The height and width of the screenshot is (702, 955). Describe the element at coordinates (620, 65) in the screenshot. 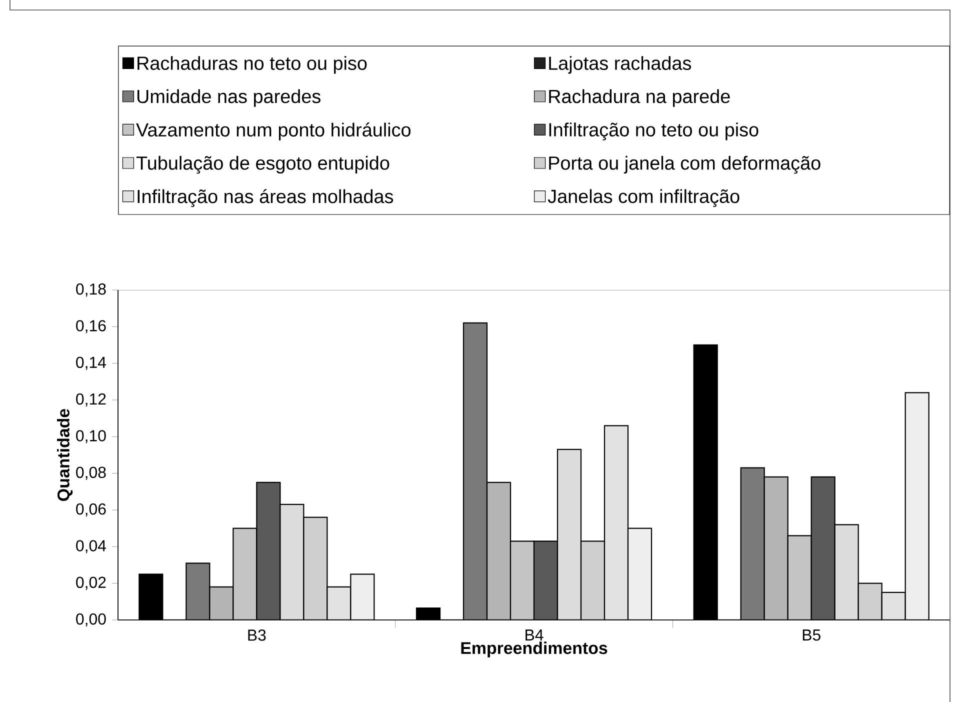

I see `legend-label: Lajotas rachadas` at that location.